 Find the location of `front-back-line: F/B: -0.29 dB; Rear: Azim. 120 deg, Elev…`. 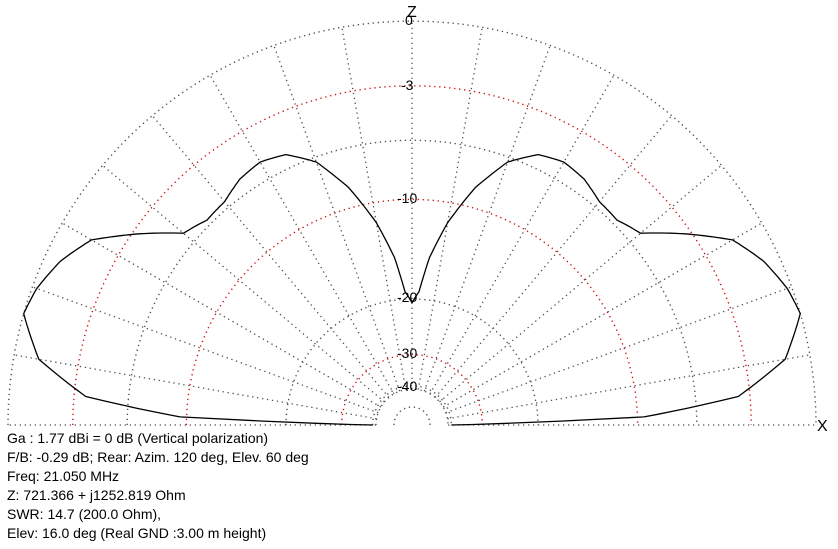

front-back-line: F/B: -0.29 dB; Rear: Azim. 120 deg, Elev… is located at coordinates (158, 457).